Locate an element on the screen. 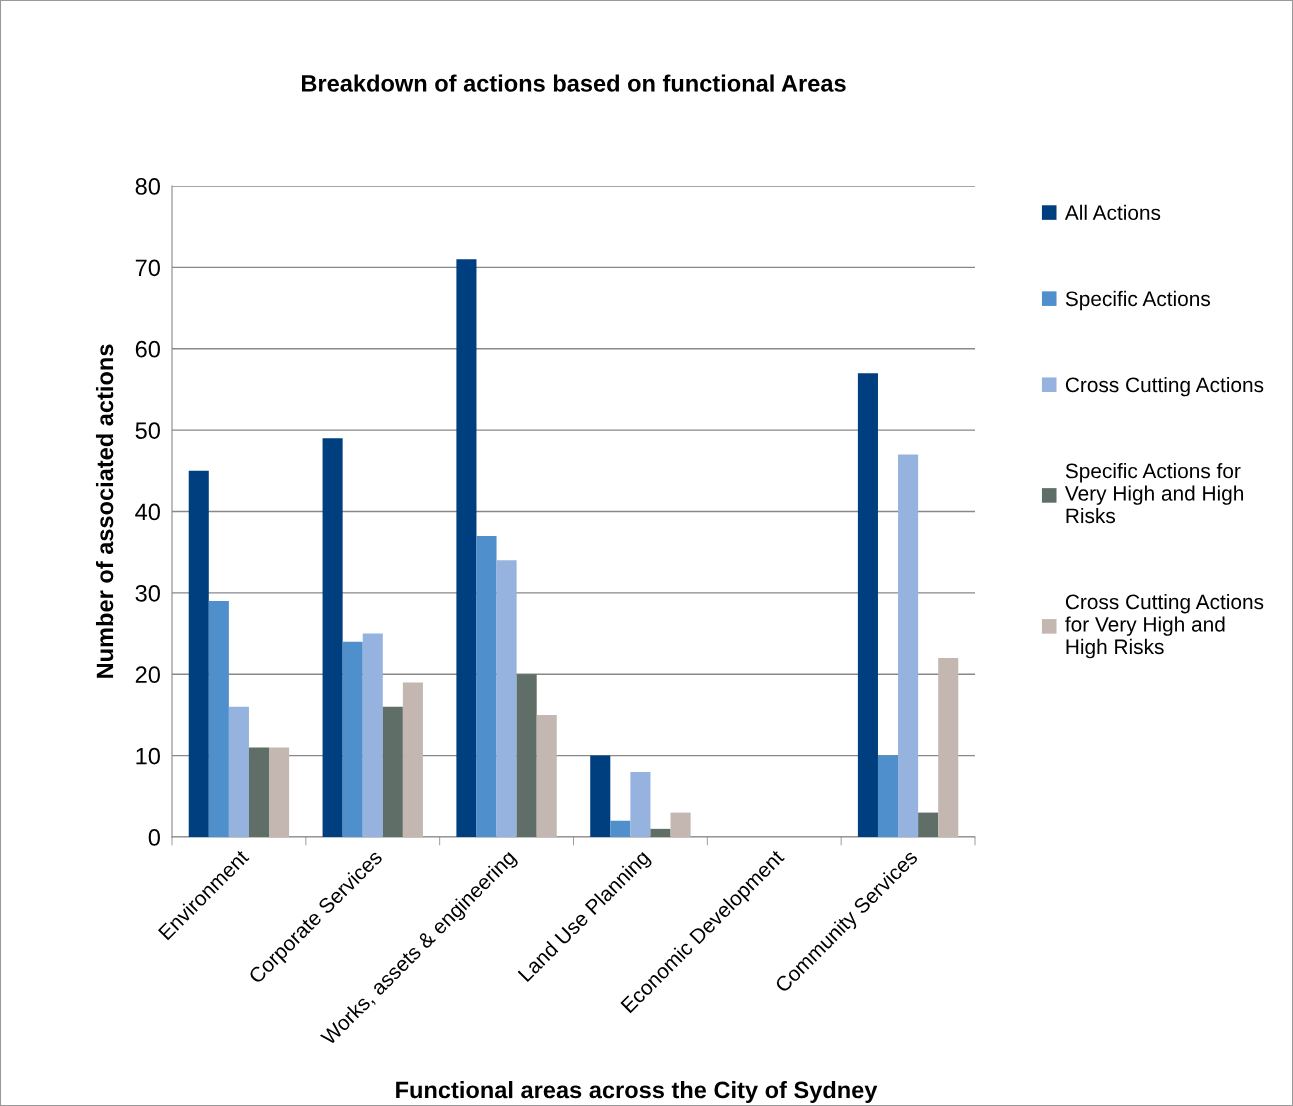  y-tick-label: 60 is located at coordinates (147, 349).